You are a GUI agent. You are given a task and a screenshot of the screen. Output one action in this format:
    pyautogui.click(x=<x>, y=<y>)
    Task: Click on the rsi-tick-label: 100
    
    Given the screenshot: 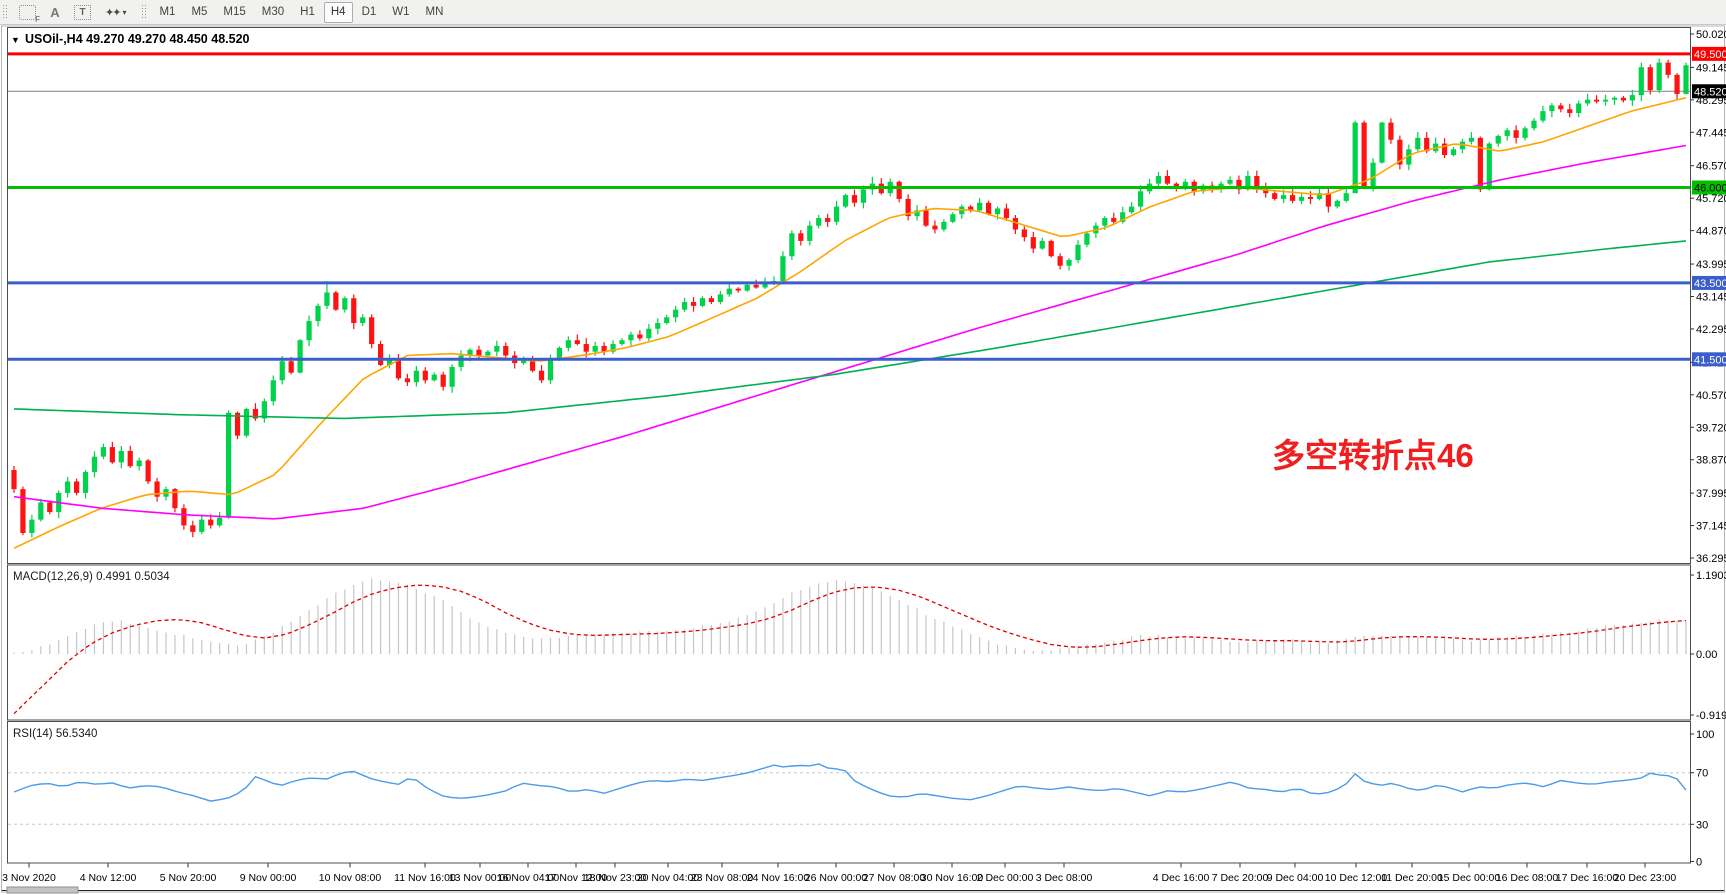 What is the action you would take?
    pyautogui.click(x=1705, y=735)
    